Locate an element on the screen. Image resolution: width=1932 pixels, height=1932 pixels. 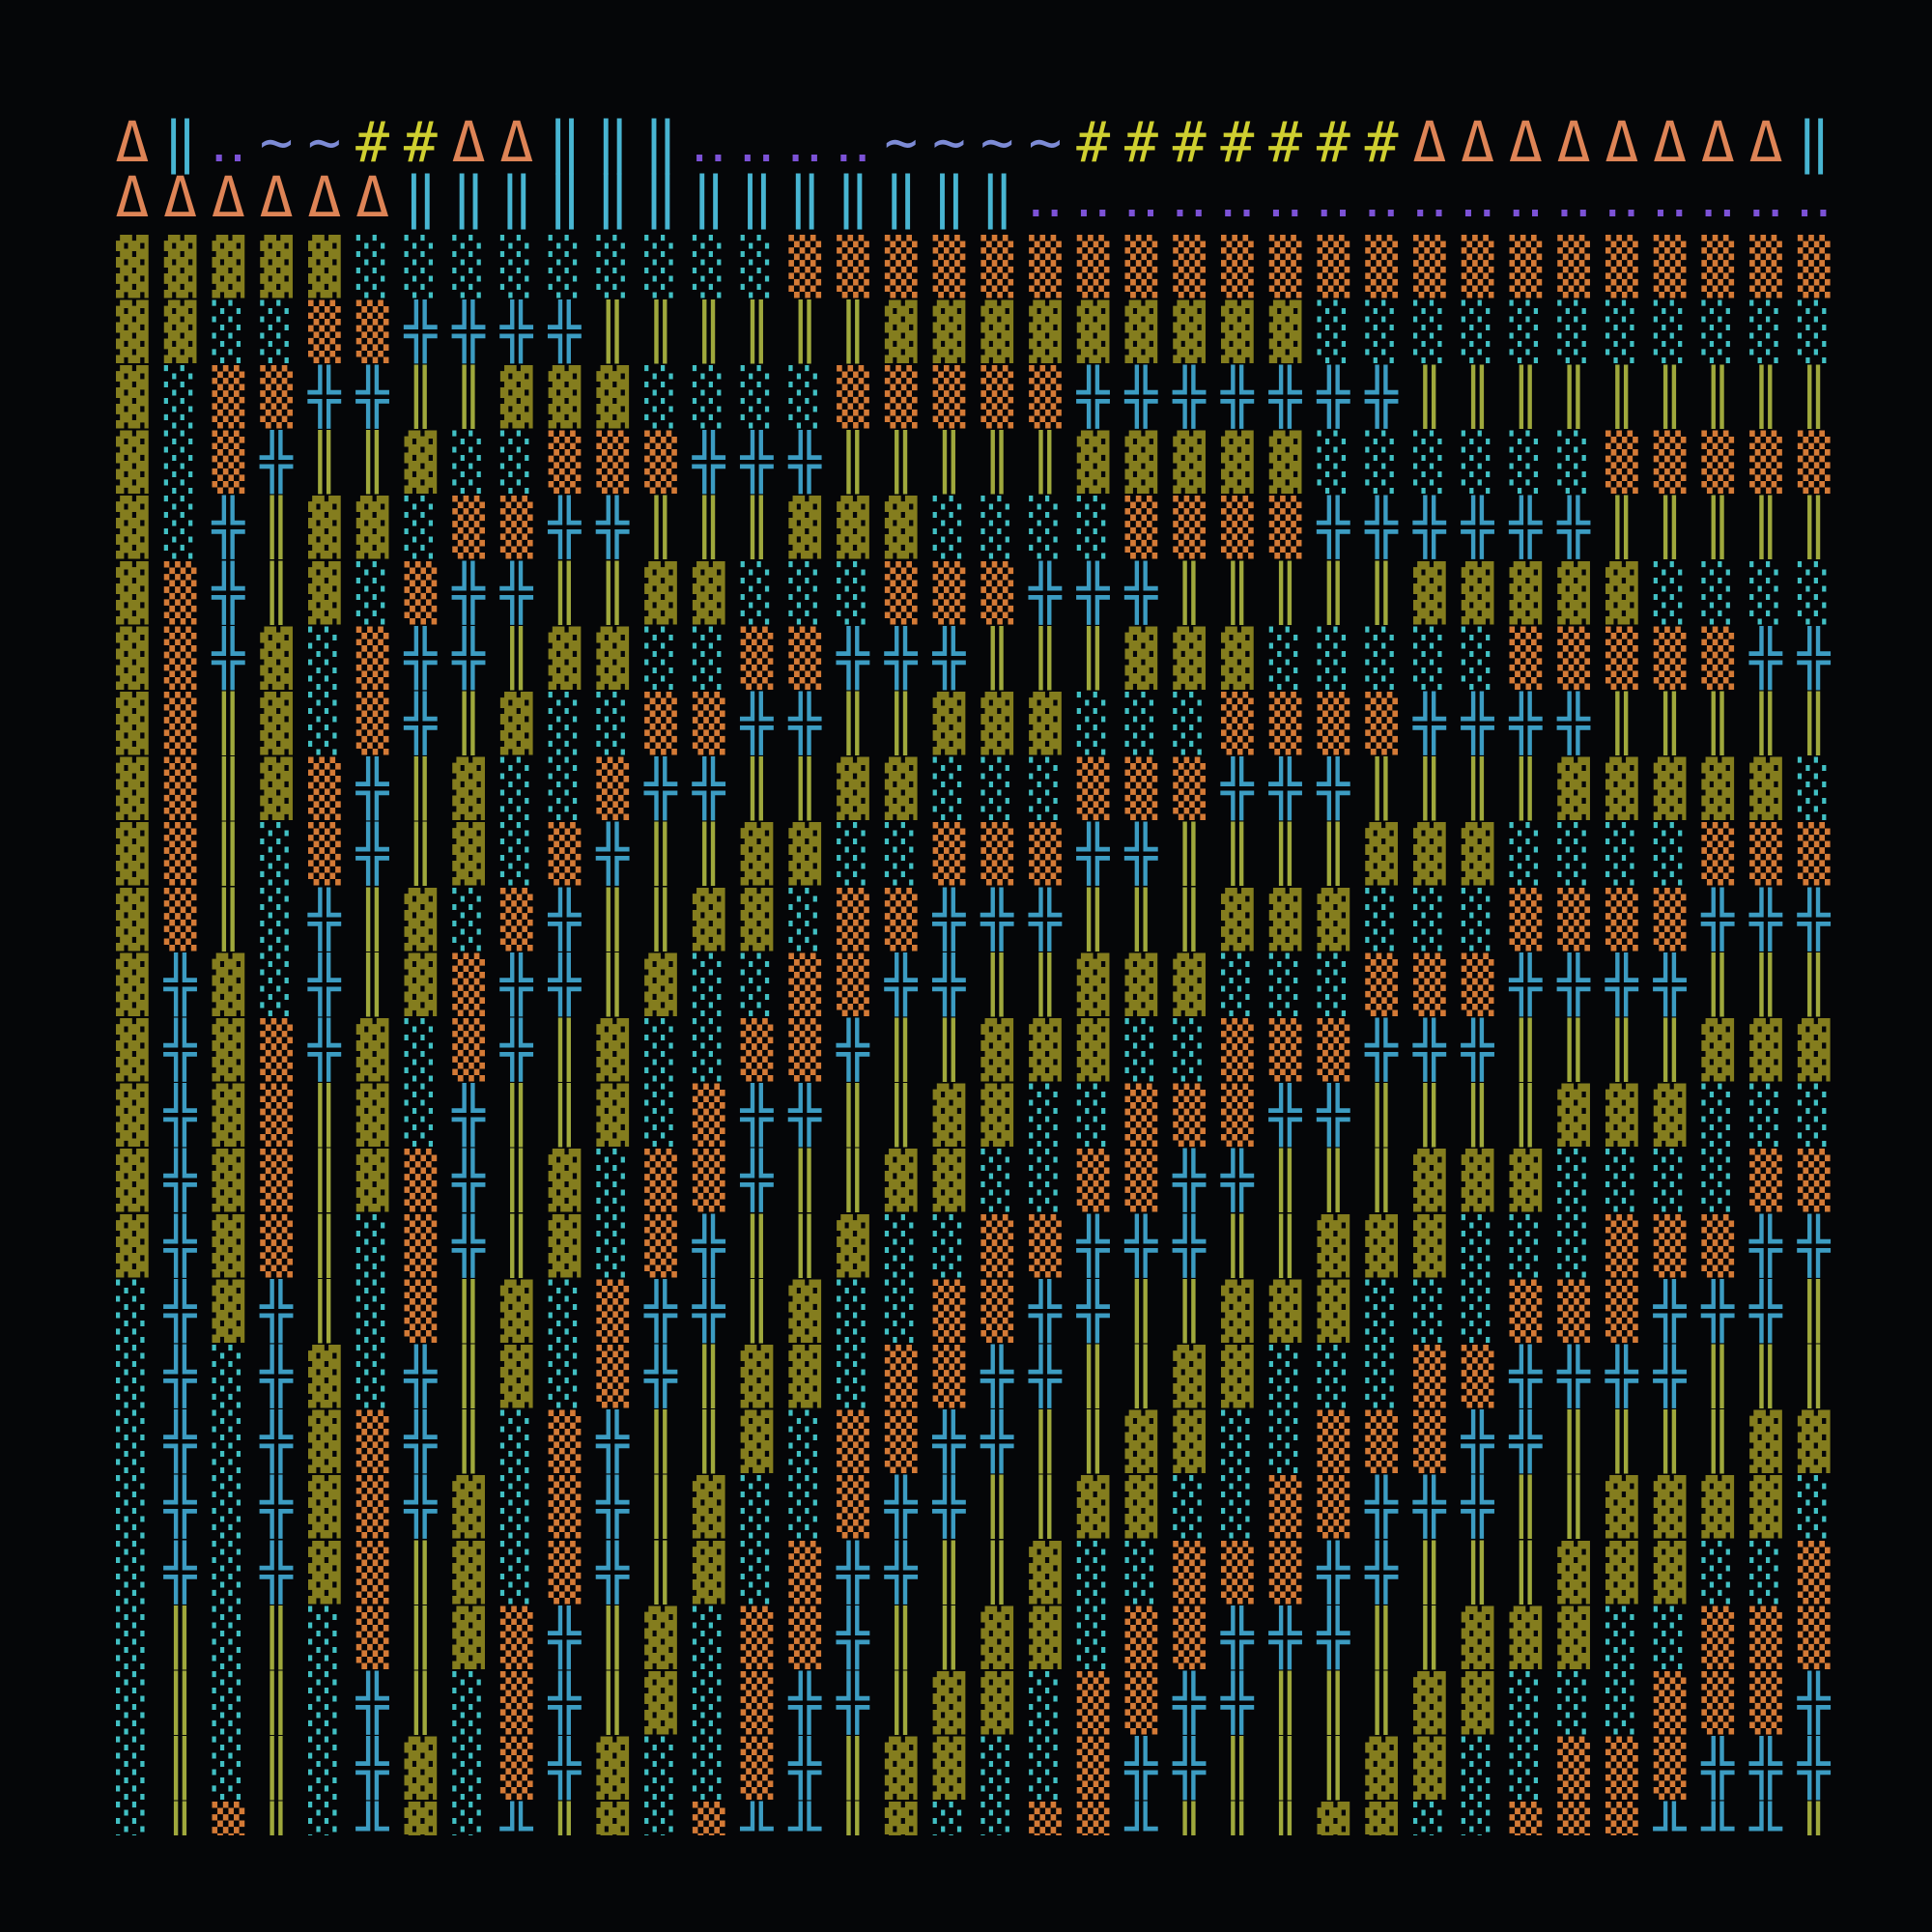
map-row: ░ ║ ░ ║ ░ ╬ ║ ░ ▒ ╬ ║ ▓ ░ ▒ ╬ ╬ ║ ▓ ▓ ░ ▒ ▒ ╬ ╬ ║ ║ ║ ▓ ▓ ░ ░ ░ ▒ ▒ ▒ ╬ is located at coordinates (974, 1702).